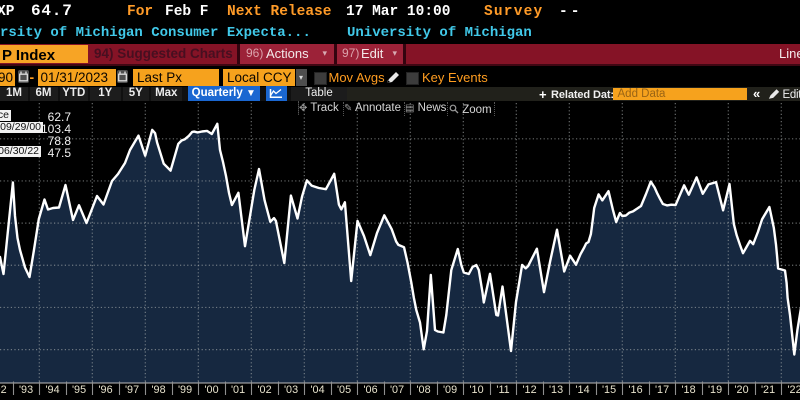 The width and height of the screenshot is (800, 400). What do you see at coordinates (583, 390) in the screenshot?
I see `svg-text: '14` at bounding box center [583, 390].